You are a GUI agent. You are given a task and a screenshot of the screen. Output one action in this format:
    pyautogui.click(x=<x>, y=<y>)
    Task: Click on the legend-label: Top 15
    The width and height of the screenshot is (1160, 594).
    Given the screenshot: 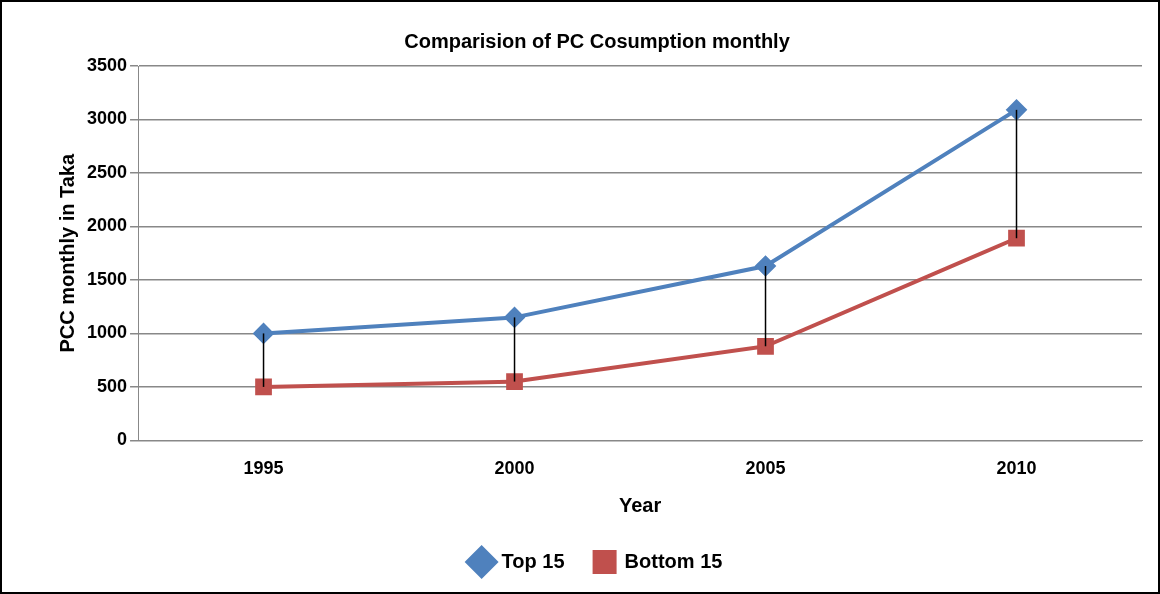 What is the action you would take?
    pyautogui.click(x=533, y=560)
    